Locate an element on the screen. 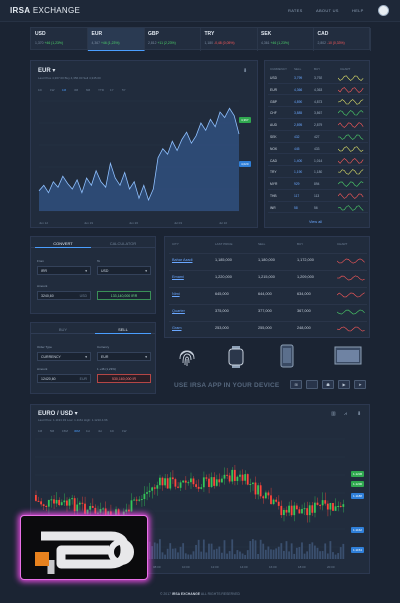 The width and height of the screenshot is (400, 603). cell-sell: 1,180,000 is located at coordinates (266, 260).